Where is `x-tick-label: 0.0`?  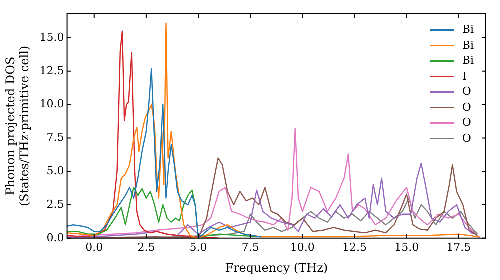 x-tick-label: 0.0 is located at coordinates (95, 247).